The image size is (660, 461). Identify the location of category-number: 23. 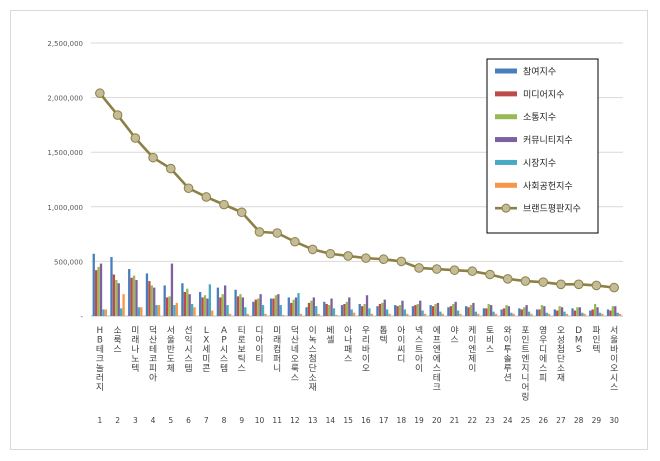
(490, 420).